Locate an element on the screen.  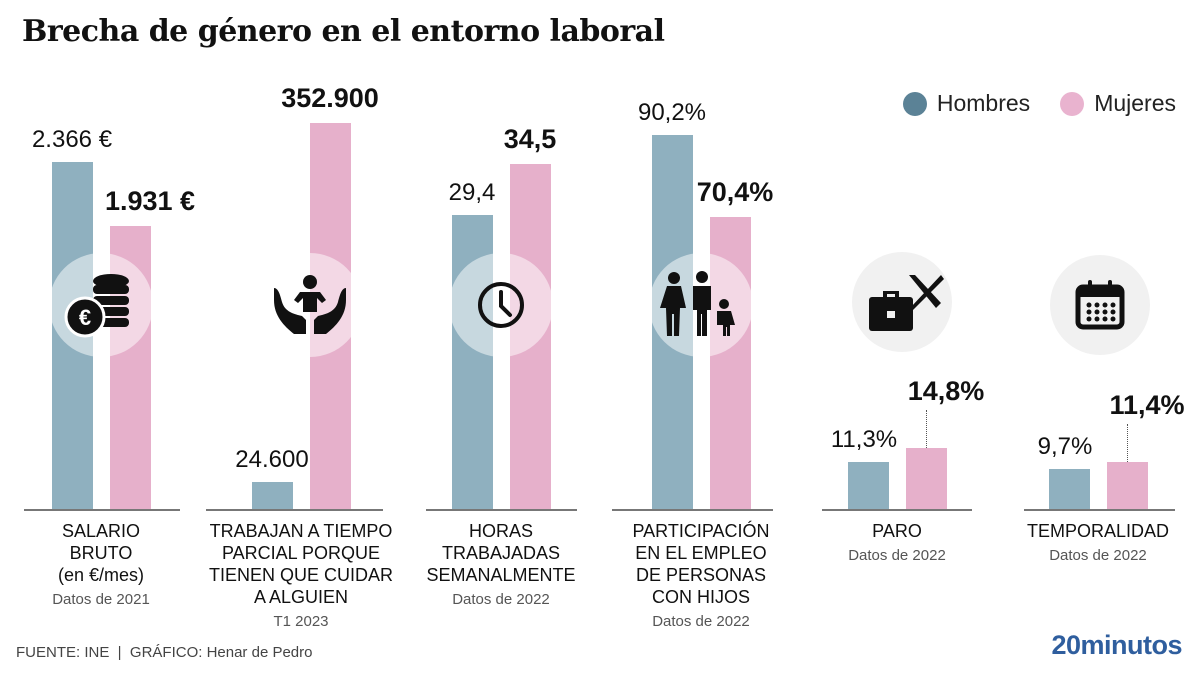
value-label-mujeres: 352.900 is located at coordinates (330, 98).